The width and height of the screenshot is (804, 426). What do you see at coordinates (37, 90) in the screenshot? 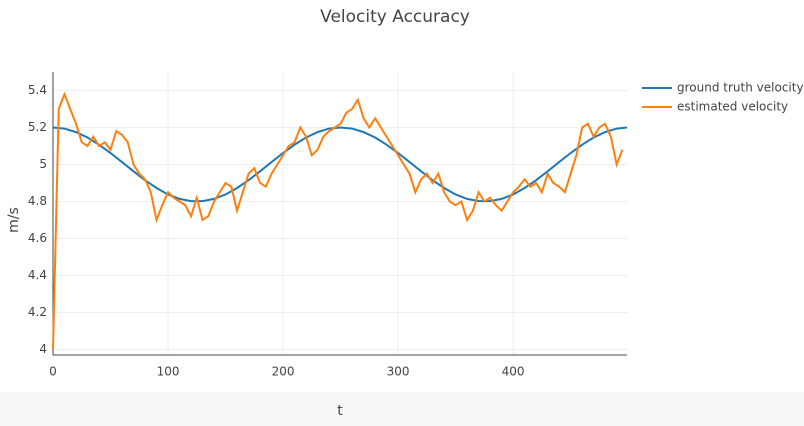
I see `y-tick-label: 5.4` at bounding box center [37, 90].